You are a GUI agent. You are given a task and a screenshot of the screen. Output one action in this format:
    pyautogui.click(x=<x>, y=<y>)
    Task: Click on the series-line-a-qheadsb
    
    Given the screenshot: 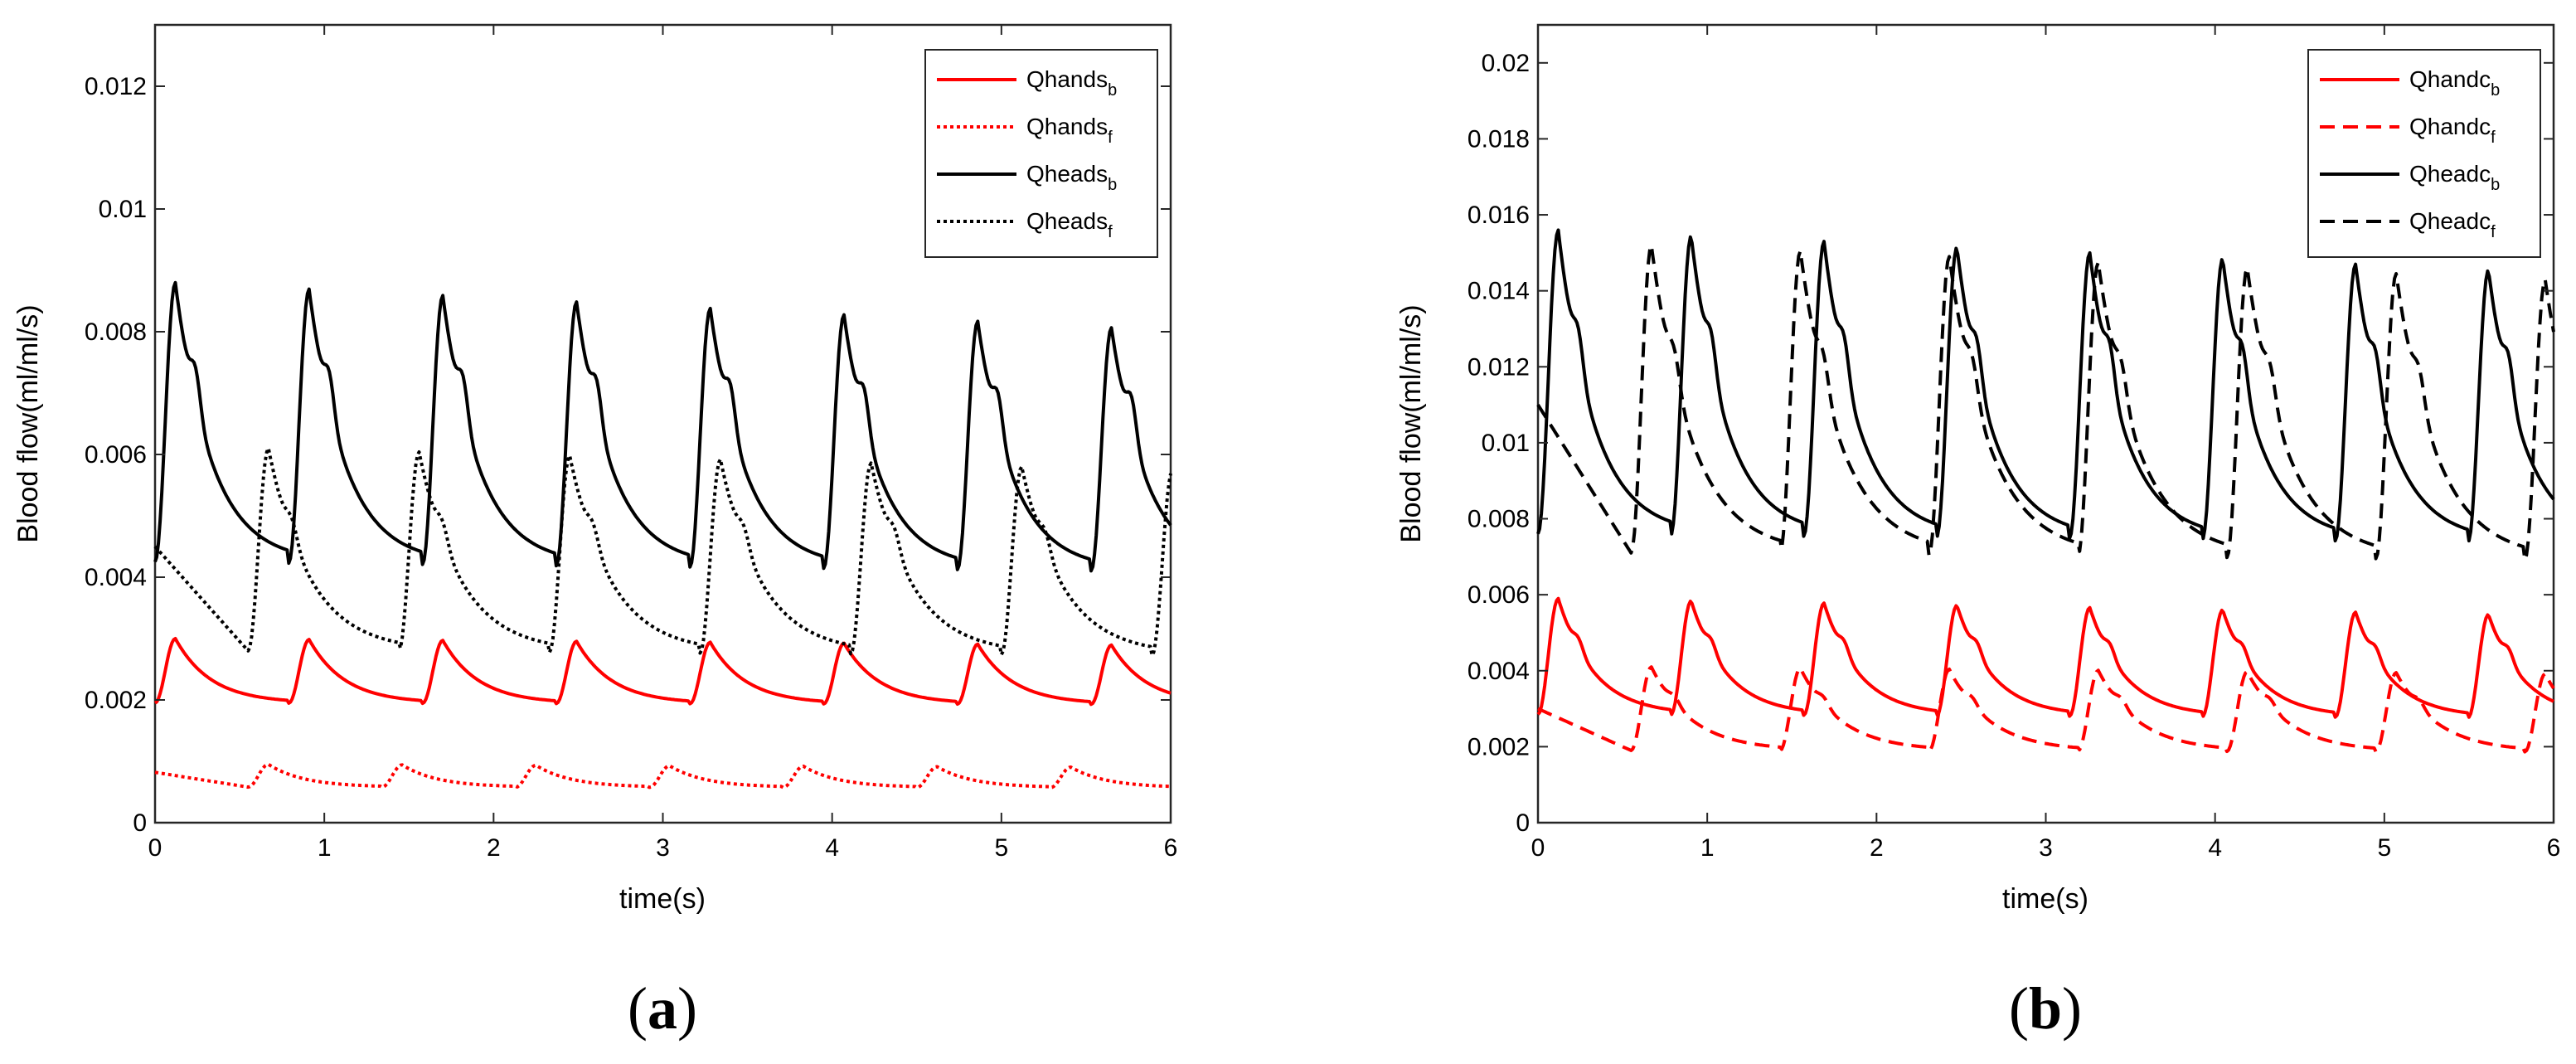 What is the action you would take?
    pyautogui.click(x=662, y=426)
    